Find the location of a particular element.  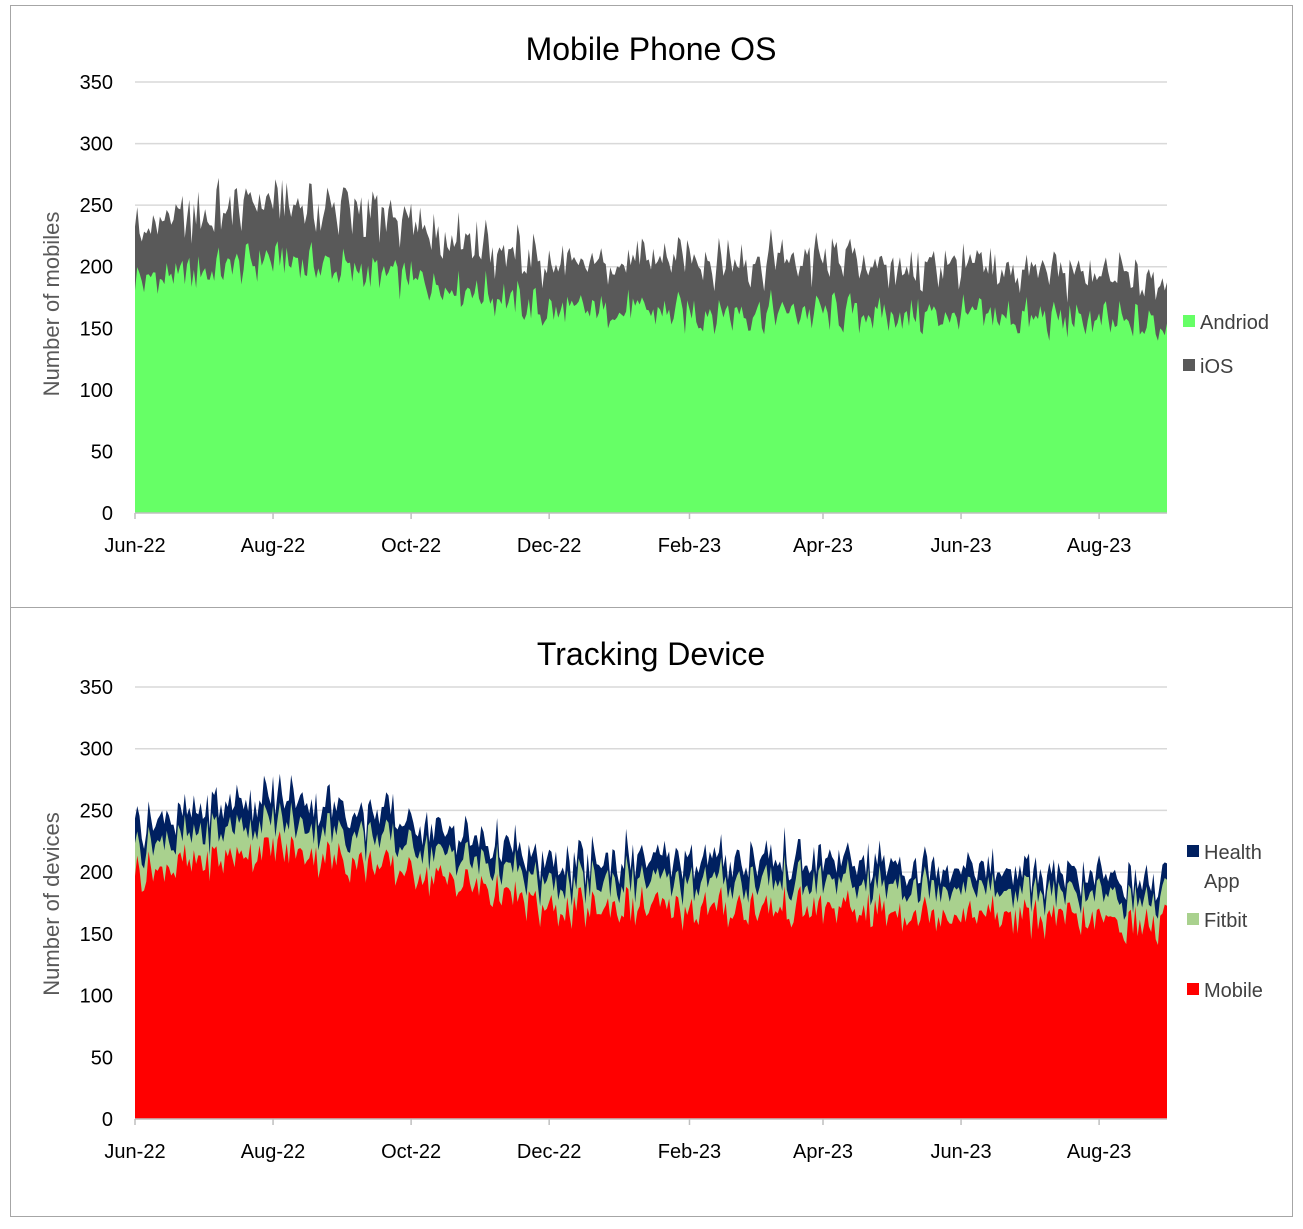

legend-label: Fitbit is located at coordinates (1226, 921).